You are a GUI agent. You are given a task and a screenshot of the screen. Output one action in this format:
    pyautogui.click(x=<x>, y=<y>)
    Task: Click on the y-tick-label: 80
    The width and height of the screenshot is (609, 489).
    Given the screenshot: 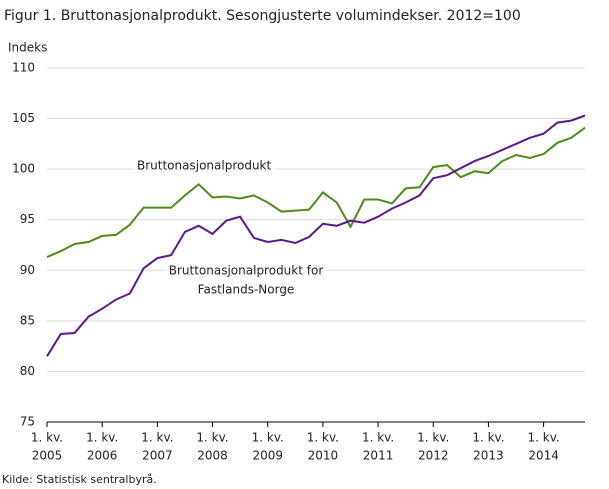 What is the action you would take?
    pyautogui.click(x=27, y=371)
    